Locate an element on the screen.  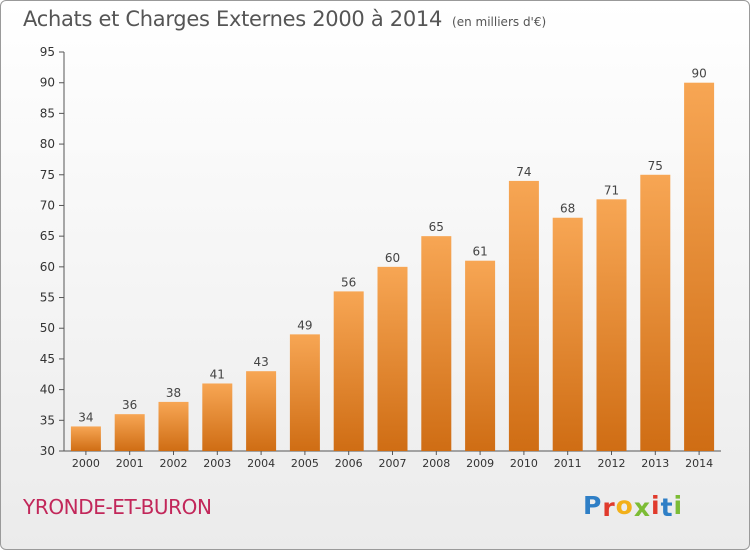
x-tick-label: 2002 is located at coordinates (174, 463).